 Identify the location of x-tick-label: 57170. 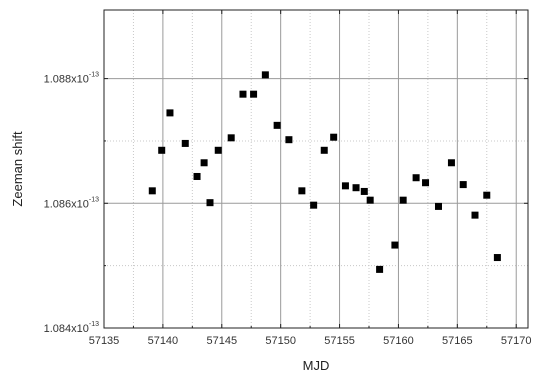
(516, 341).